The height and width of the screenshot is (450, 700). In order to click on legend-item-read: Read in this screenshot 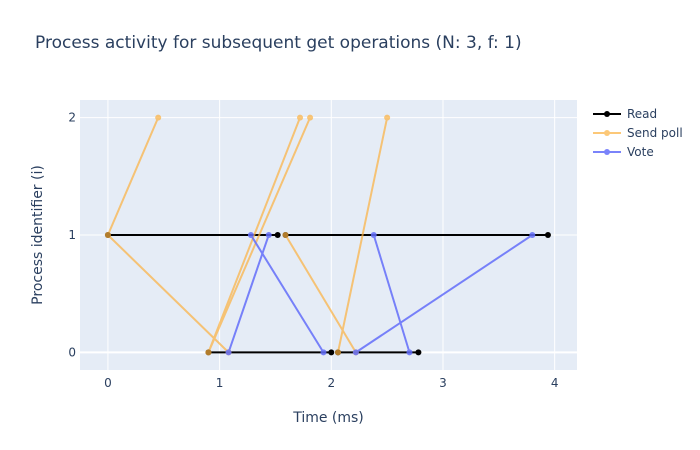, I will do `click(625, 114)`.